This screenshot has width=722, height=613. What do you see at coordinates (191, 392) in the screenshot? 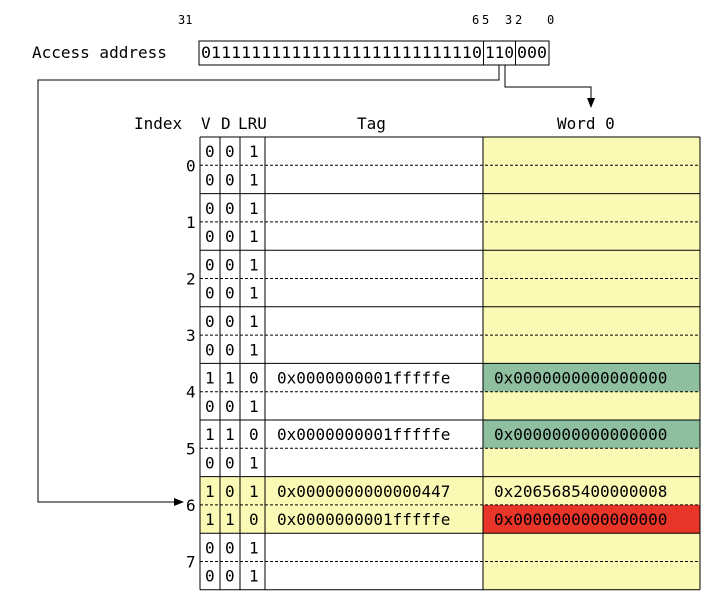
I see `set-index-label: 4` at bounding box center [191, 392].